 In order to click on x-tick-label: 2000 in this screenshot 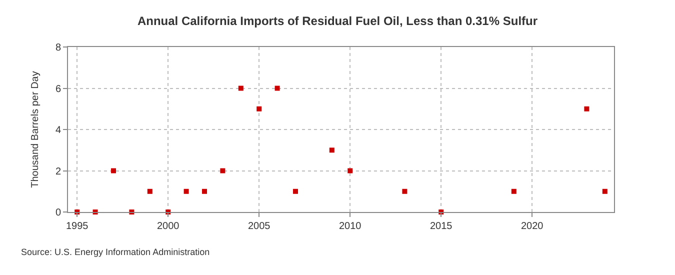, I will do `click(168, 226)`.